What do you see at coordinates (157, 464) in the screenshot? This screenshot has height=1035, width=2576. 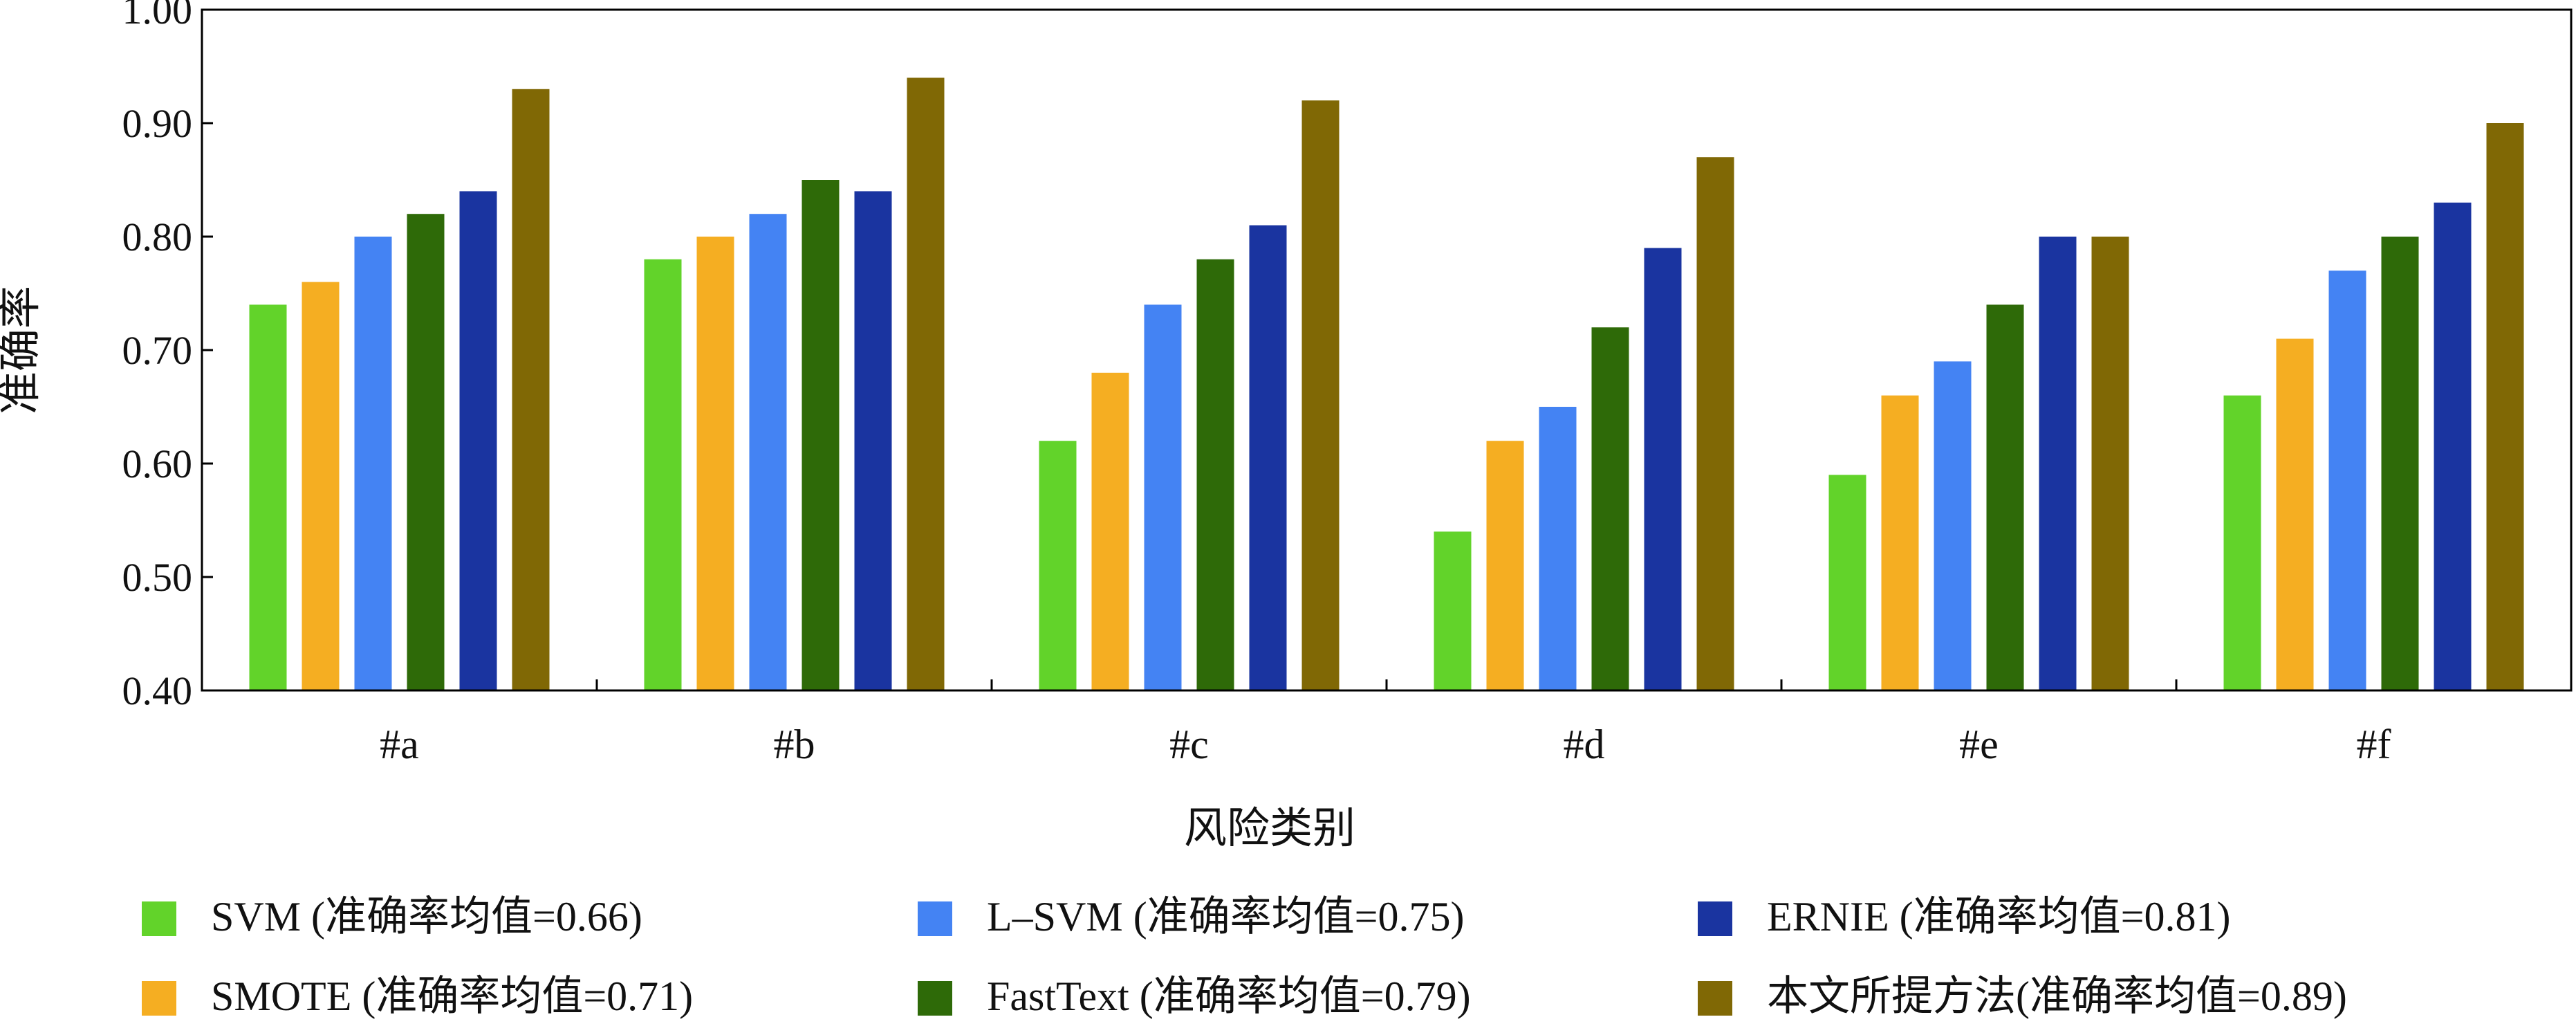 I see `y-tick-label: 0.60` at bounding box center [157, 464].